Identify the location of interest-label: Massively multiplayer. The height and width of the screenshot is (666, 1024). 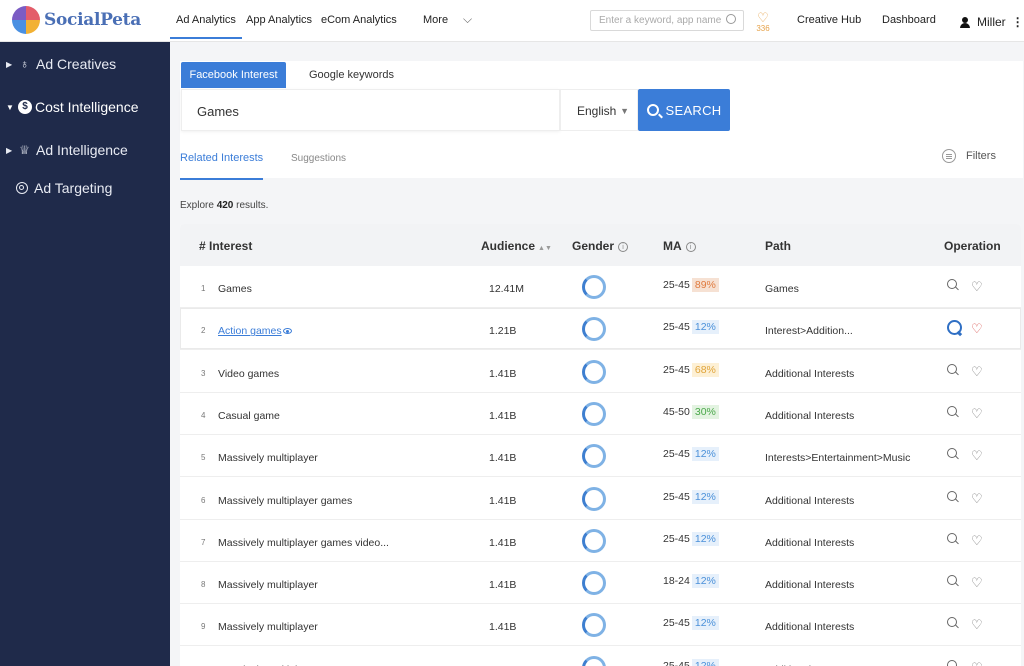
(268, 458).